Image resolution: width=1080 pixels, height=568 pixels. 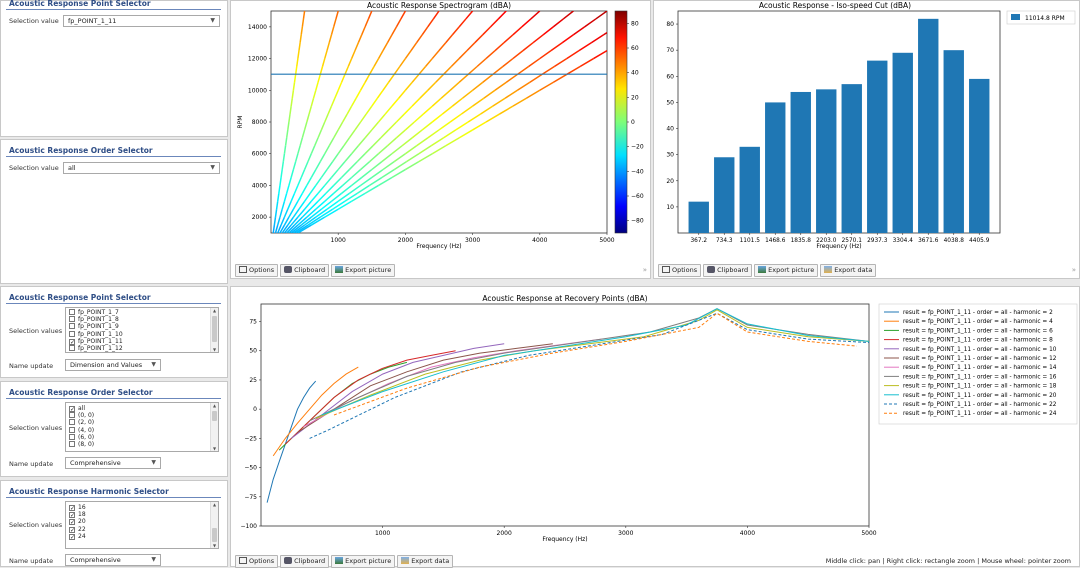 I want to click on order-name-update-dropdown: Comprehensive ▼, so click(x=113, y=463).